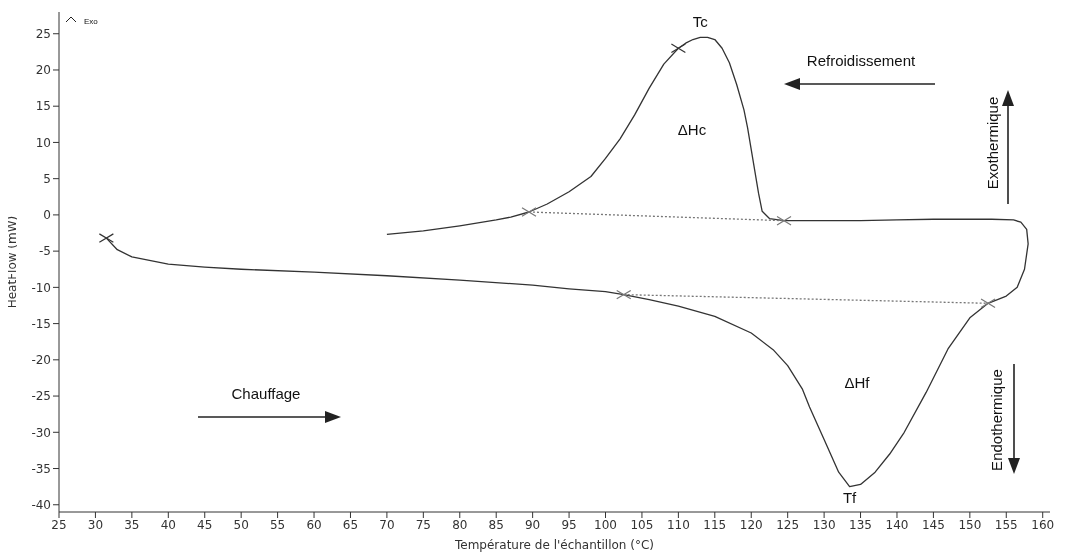 This screenshot has width=1081, height=555. Describe the element at coordinates (41, 468) in the screenshot. I see `y-tick-label: -35` at that location.